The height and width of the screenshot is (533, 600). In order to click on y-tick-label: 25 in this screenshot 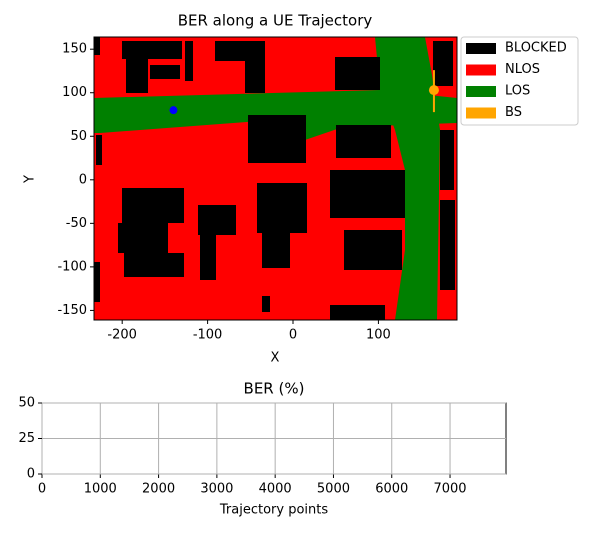, I will do `click(26, 438)`.